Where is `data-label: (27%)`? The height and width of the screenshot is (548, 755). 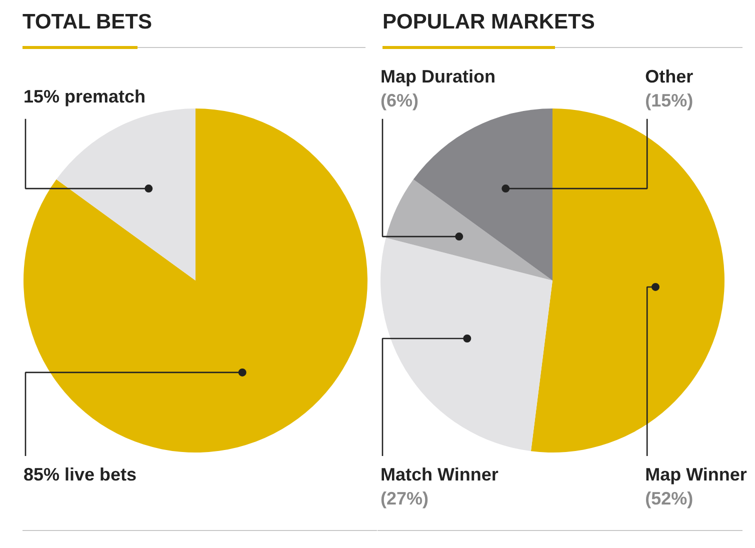
data-label: (27%) is located at coordinates (404, 498).